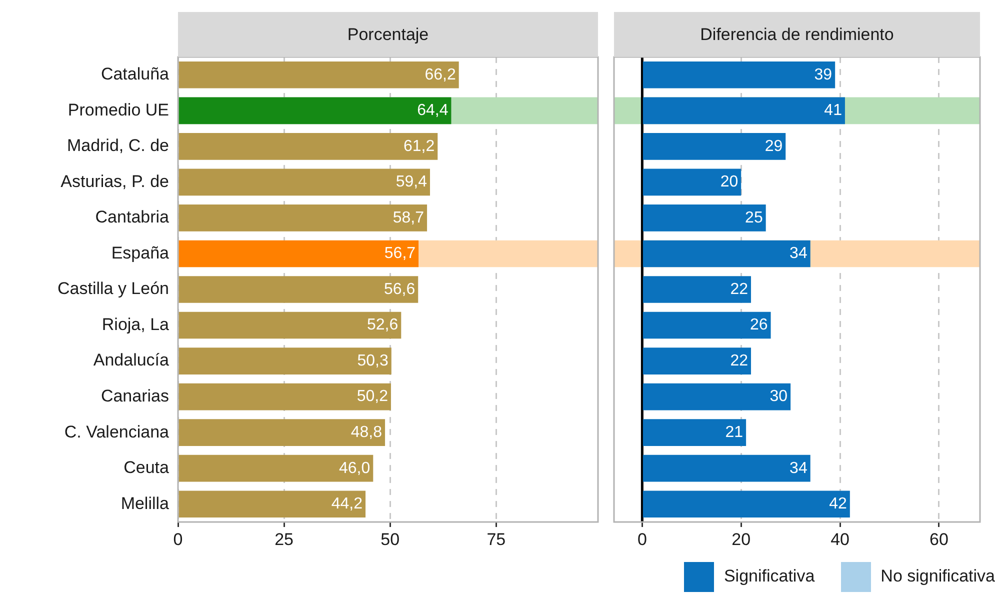 The image size is (995, 605). What do you see at coordinates (833, 111) in the screenshot?
I see `data-label: 41` at bounding box center [833, 111].